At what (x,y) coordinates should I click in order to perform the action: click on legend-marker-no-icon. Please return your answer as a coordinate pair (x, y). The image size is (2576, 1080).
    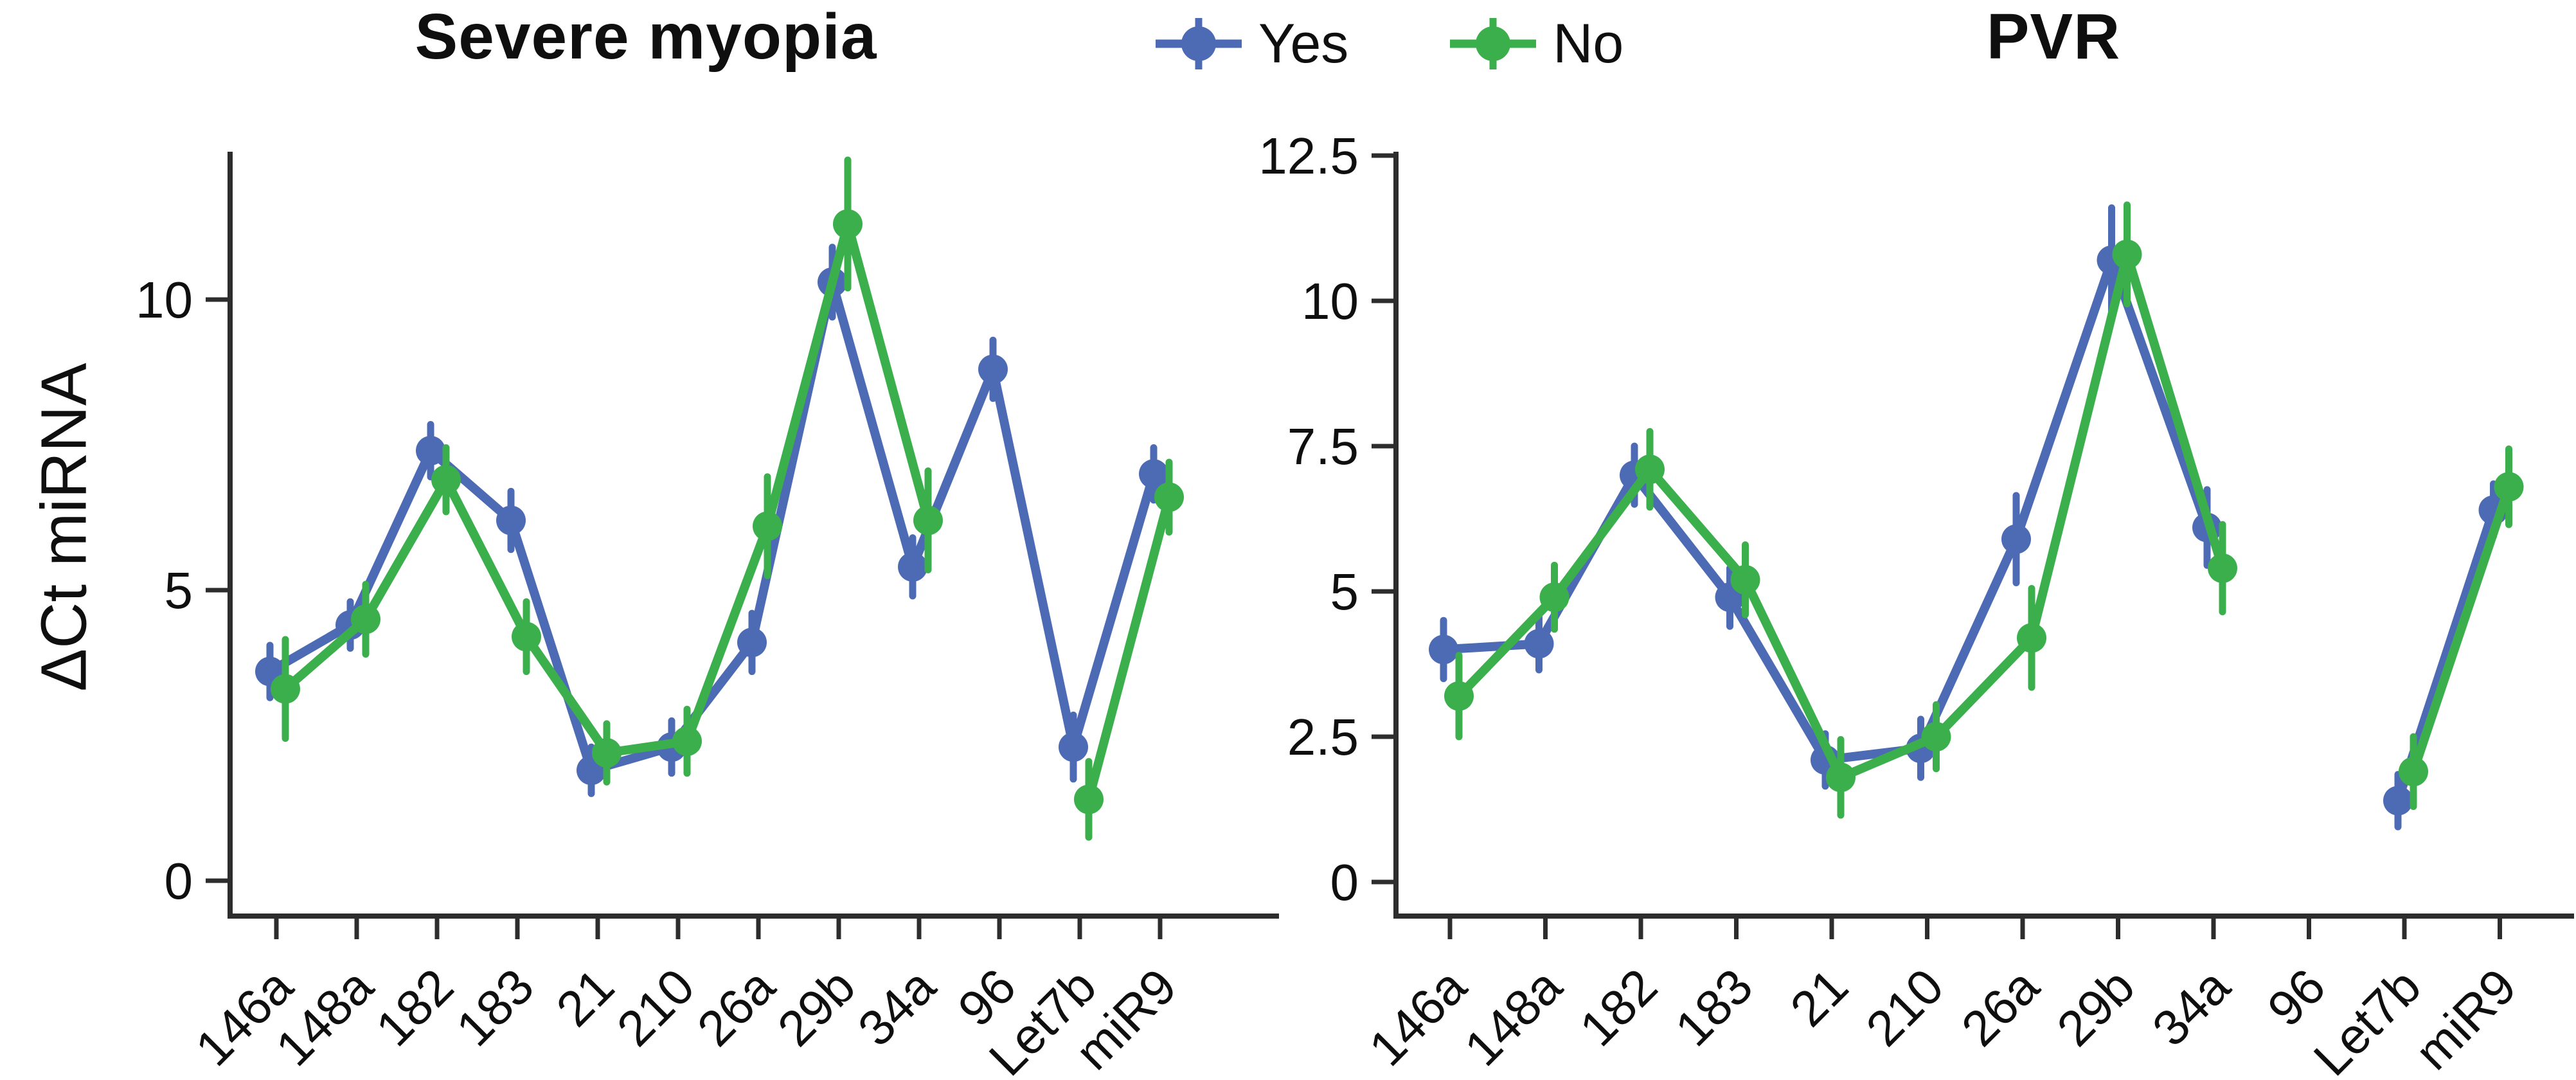
    Looking at the image, I should click on (1493, 44).